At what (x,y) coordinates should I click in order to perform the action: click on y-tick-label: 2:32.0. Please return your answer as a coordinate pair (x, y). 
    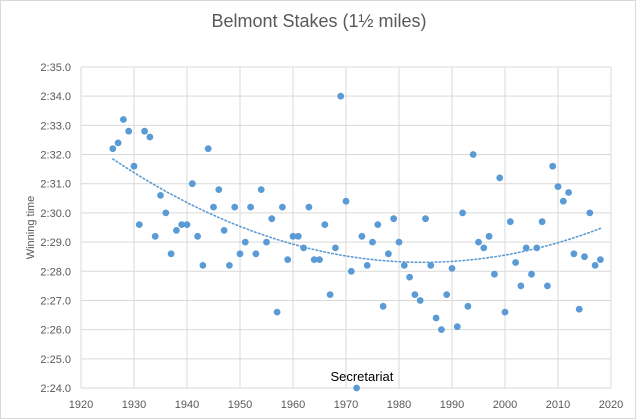
    Looking at the image, I should click on (55, 156).